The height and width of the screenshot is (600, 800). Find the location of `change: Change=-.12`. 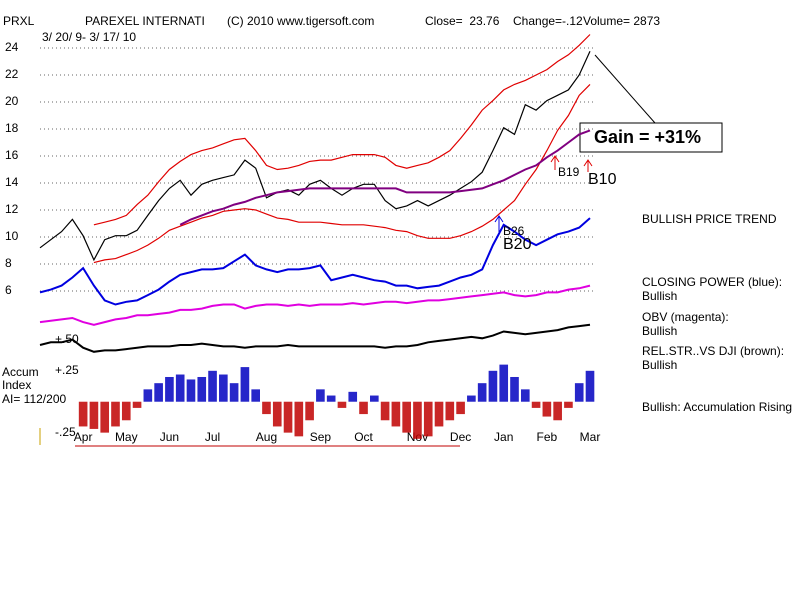

change: Change=-.12 is located at coordinates (548, 21).